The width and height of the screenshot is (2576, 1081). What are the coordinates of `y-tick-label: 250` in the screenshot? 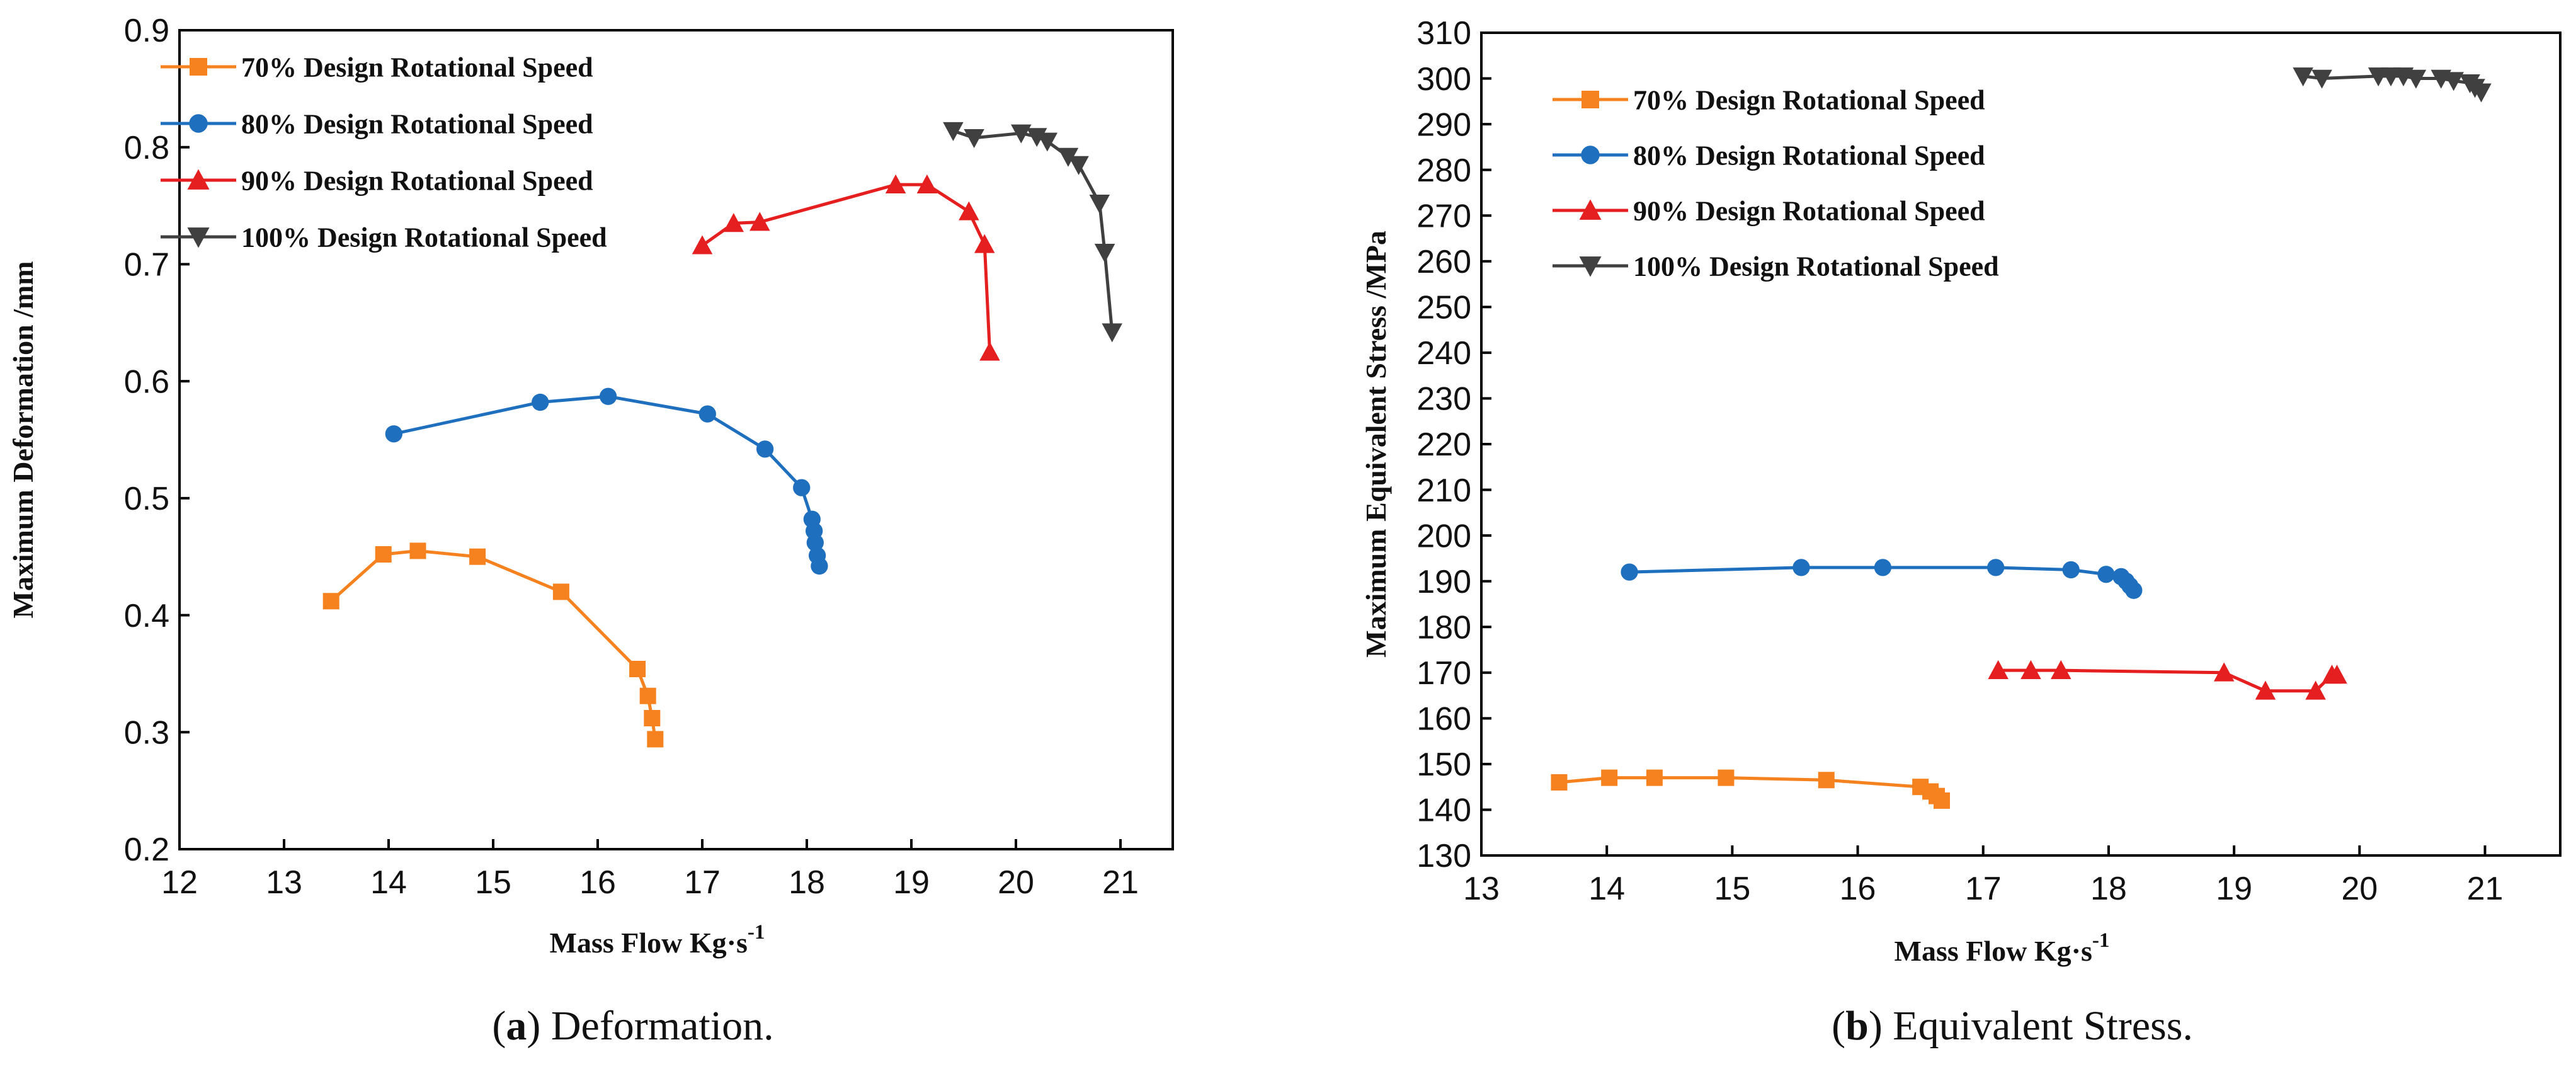 It's located at (1443, 308).